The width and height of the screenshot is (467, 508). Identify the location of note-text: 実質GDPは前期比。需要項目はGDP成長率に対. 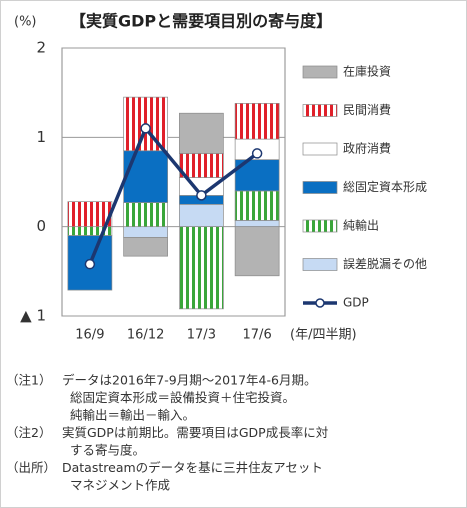
(195, 432).